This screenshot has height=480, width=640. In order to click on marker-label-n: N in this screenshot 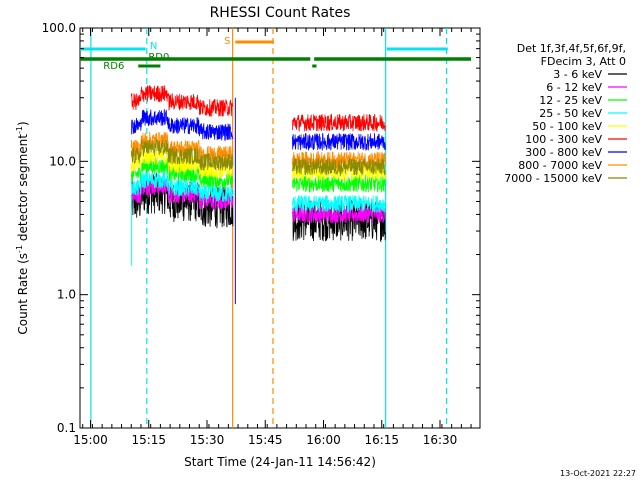, I will do `click(153, 46)`.